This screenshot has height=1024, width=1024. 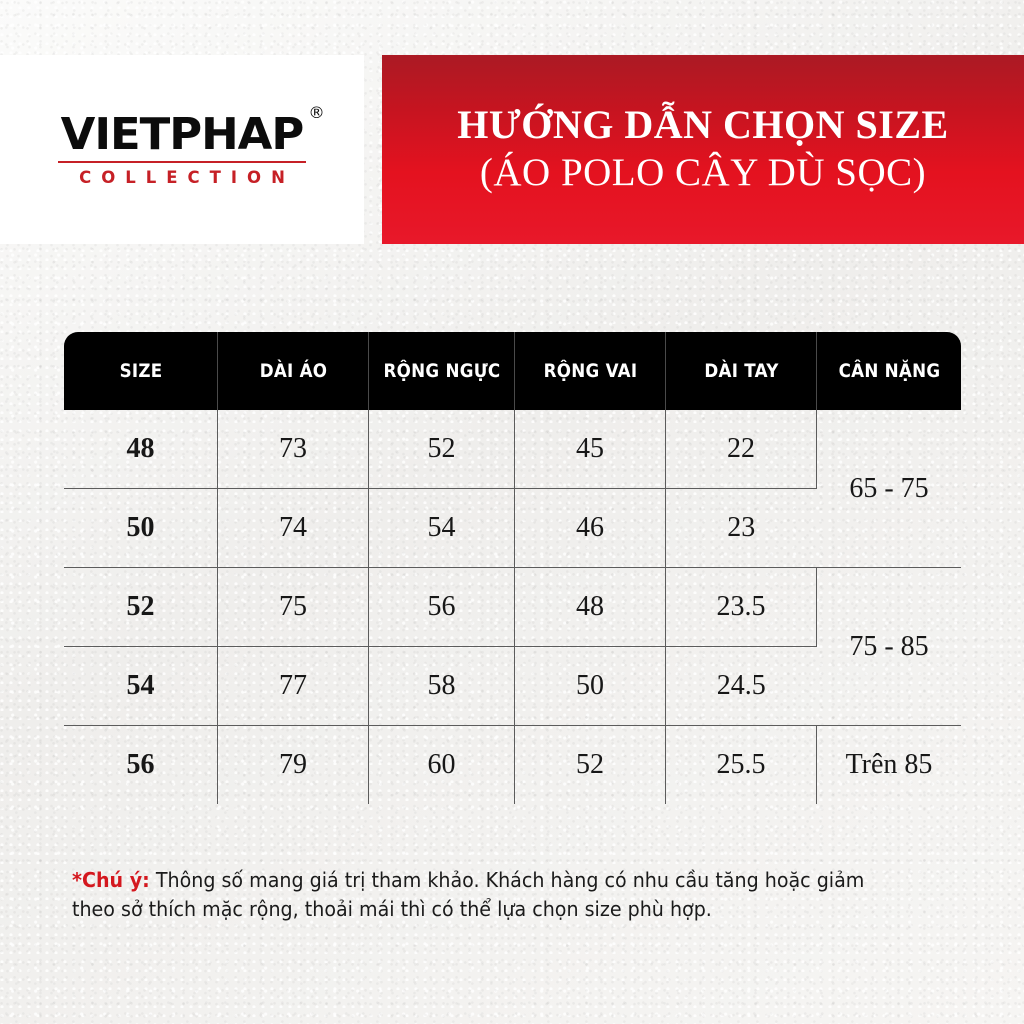 What do you see at coordinates (293, 686) in the screenshot?
I see `cell-dai-ao: 77` at bounding box center [293, 686].